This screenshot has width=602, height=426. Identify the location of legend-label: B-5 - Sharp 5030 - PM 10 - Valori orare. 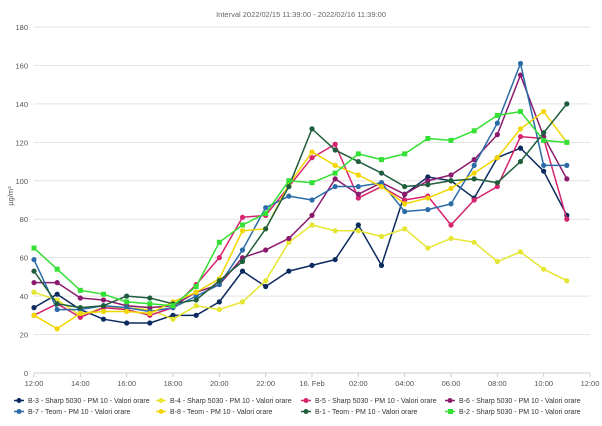
(376, 401).